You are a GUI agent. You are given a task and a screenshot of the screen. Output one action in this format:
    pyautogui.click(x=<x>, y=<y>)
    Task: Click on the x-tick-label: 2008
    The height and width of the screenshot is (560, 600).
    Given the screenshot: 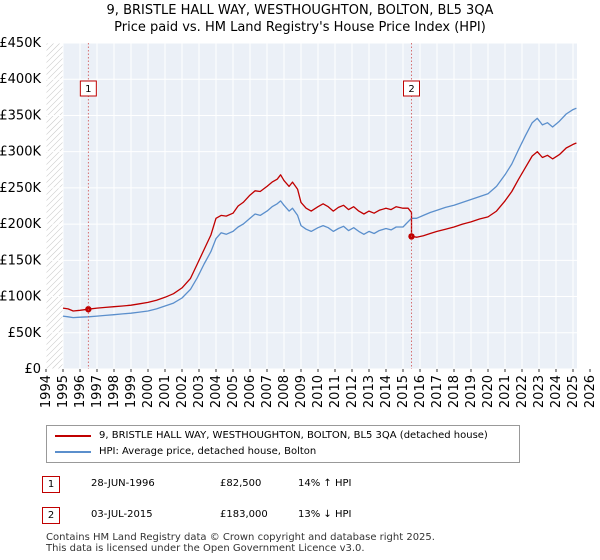 What is the action you would take?
    pyautogui.click(x=284, y=391)
    